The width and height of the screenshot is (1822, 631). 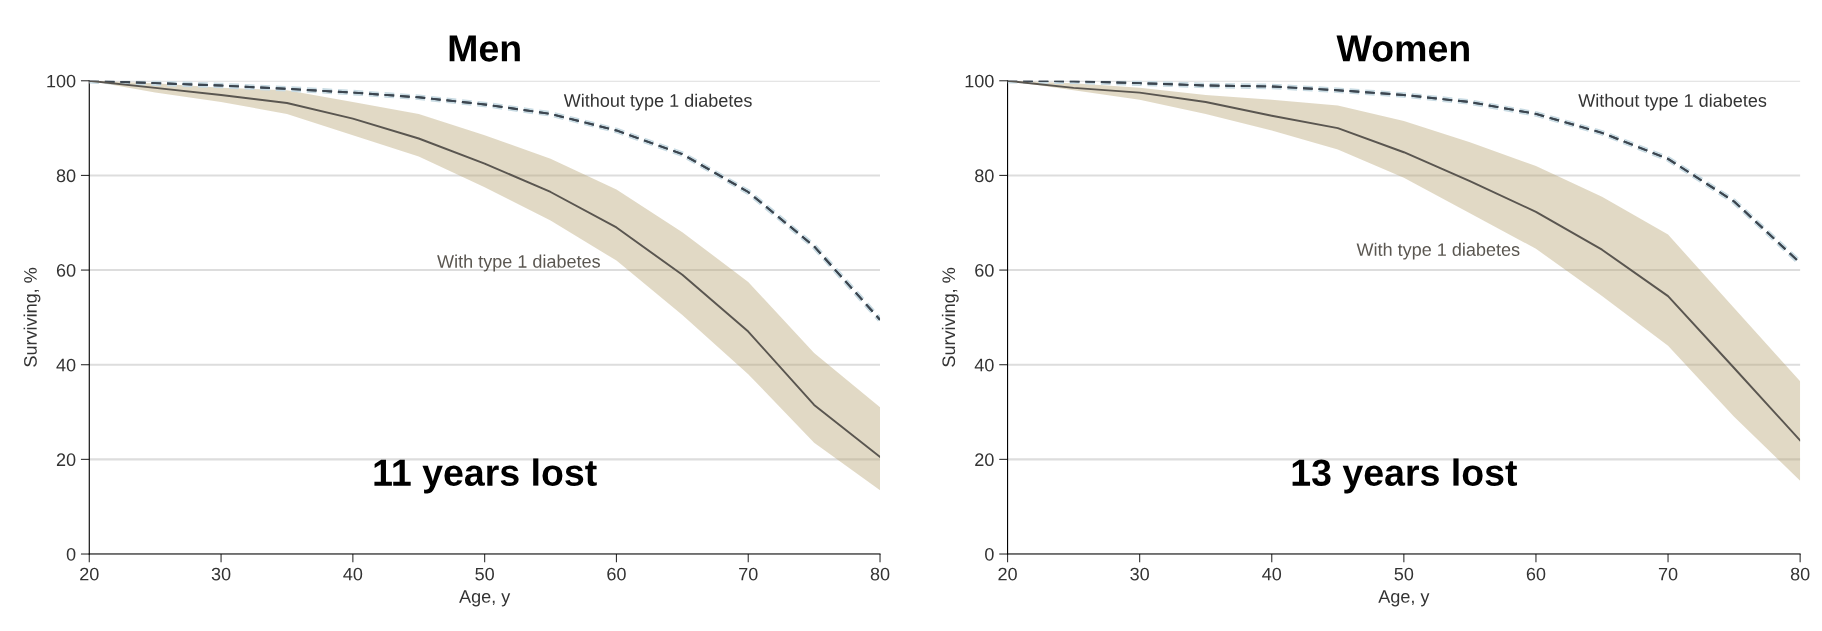 What do you see at coordinates (1402, 48) in the screenshot?
I see `chart-title: Women` at bounding box center [1402, 48].